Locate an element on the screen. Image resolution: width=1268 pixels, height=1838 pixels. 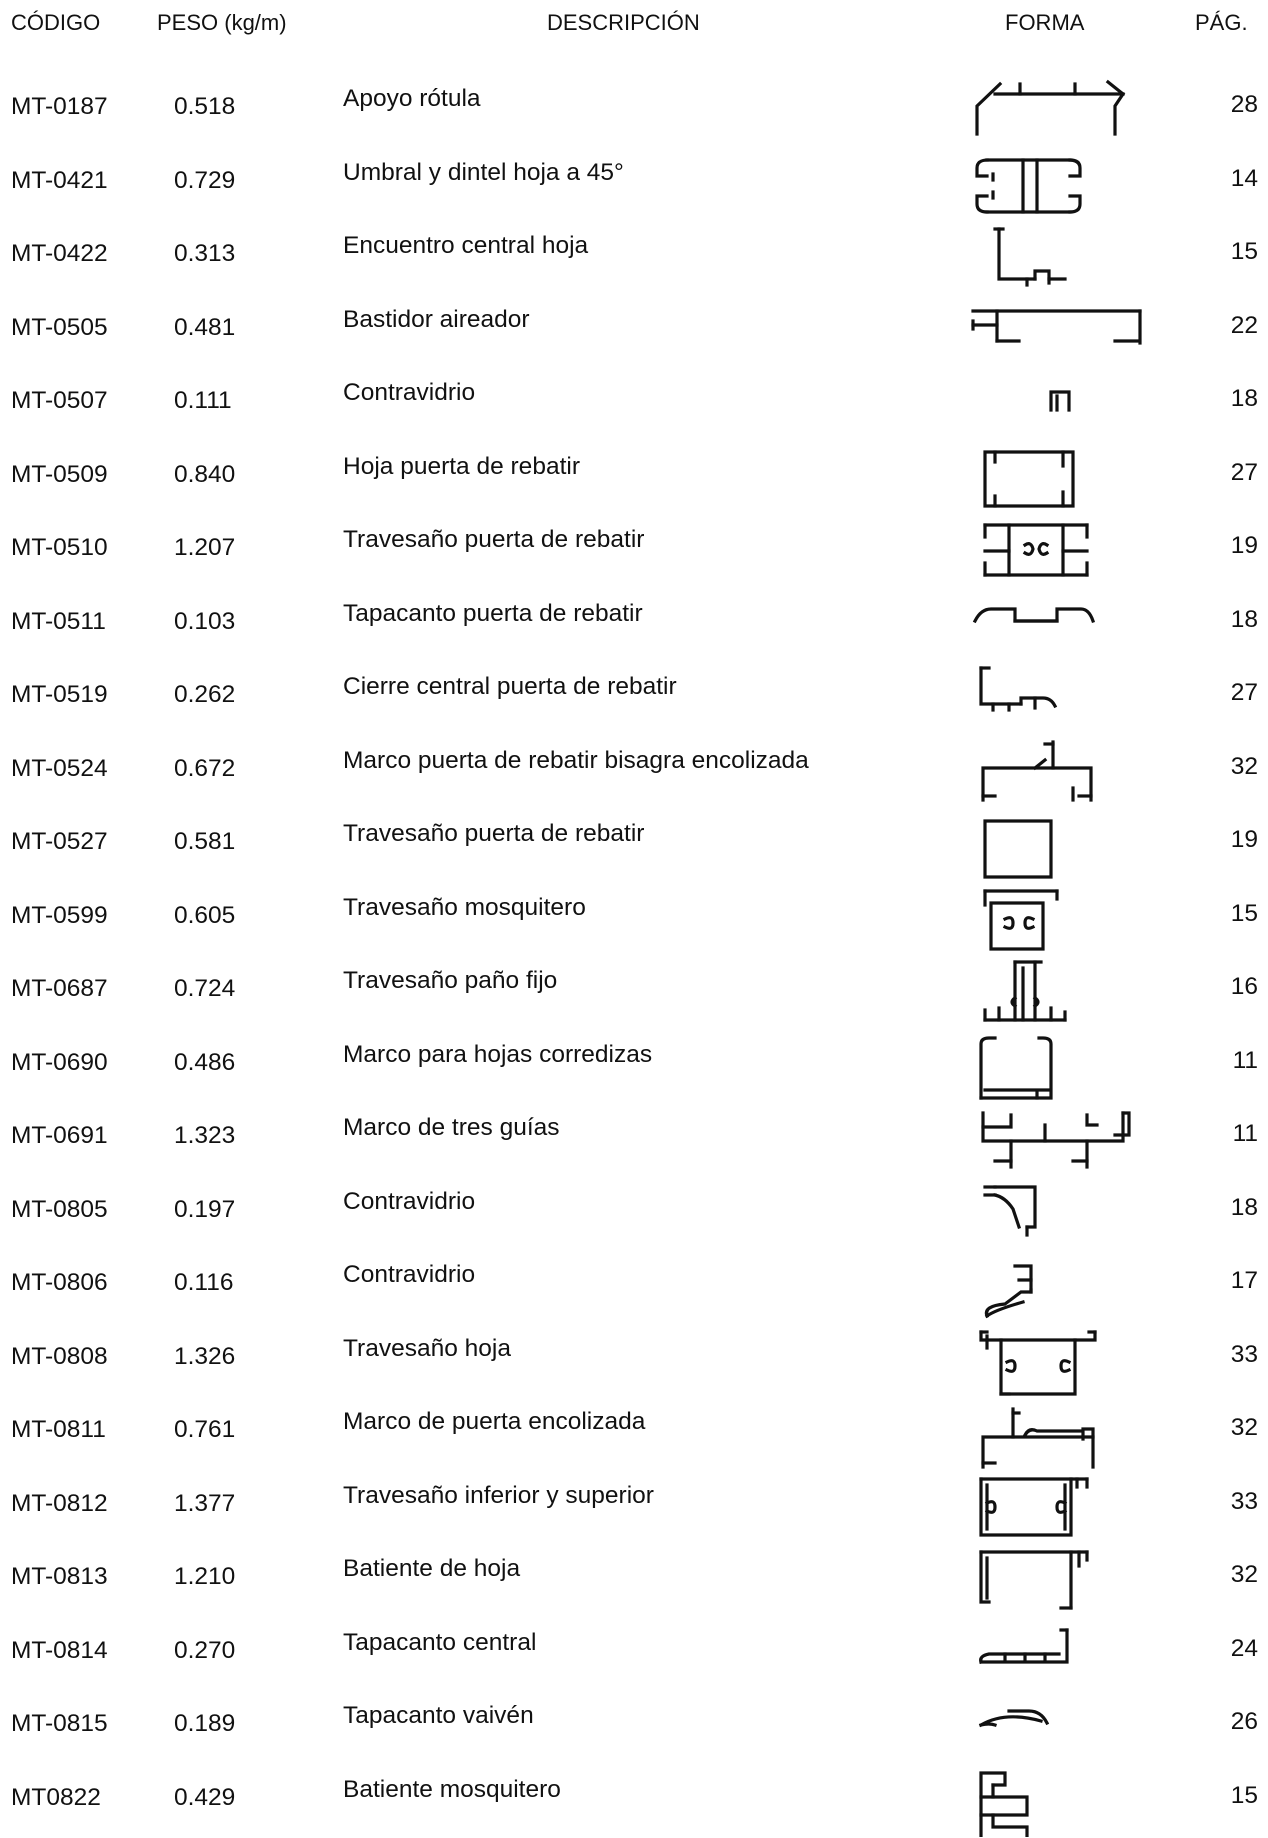
marco-puerta-encolizada-profile-icon is located at coordinates (1065, 1434).